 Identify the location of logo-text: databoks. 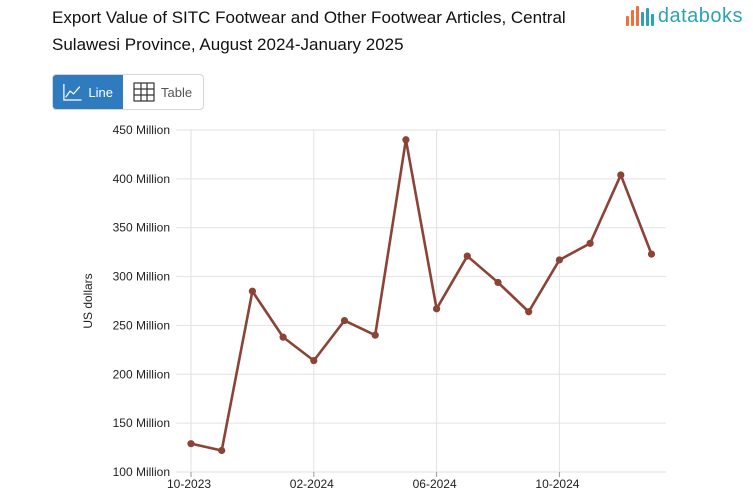
(700, 15).